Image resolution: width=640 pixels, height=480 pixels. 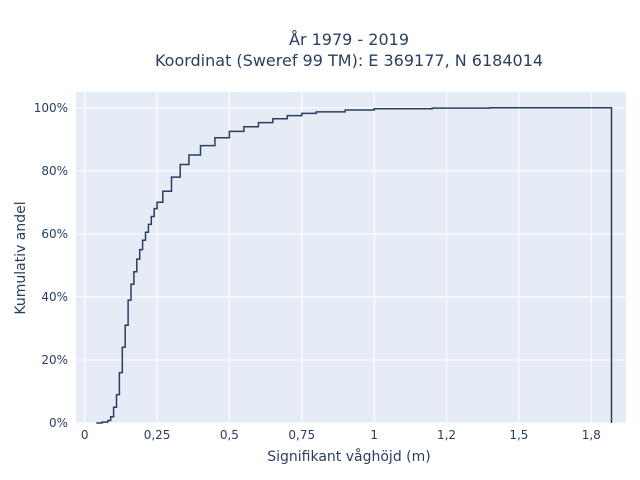 I want to click on y-tick-label: 60%, so click(x=54, y=234).